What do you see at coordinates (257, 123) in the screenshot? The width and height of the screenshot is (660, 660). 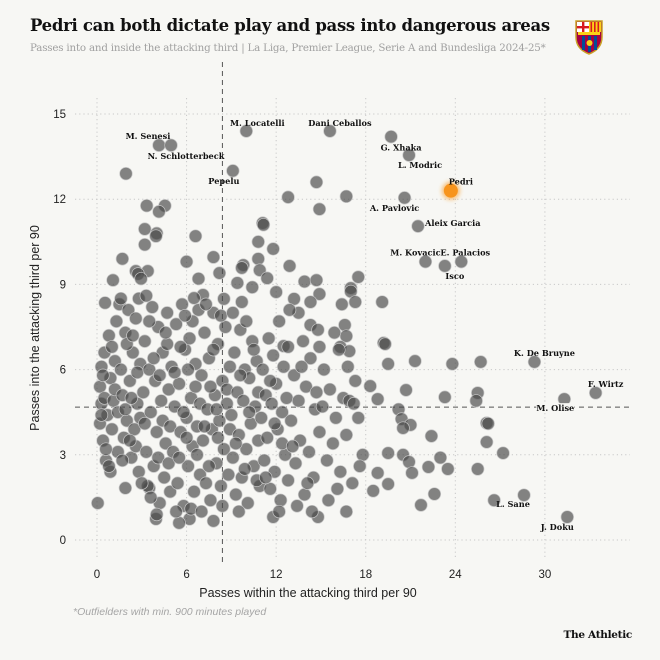 I see `point-label-m-locatelli: M. Locatelli` at bounding box center [257, 123].